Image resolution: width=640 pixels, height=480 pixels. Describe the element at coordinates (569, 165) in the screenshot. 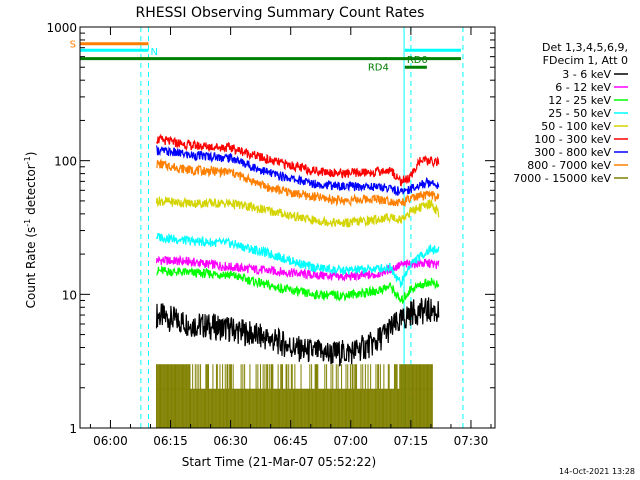

I see `legend-entry-7: 800 - 7000 keV` at that location.